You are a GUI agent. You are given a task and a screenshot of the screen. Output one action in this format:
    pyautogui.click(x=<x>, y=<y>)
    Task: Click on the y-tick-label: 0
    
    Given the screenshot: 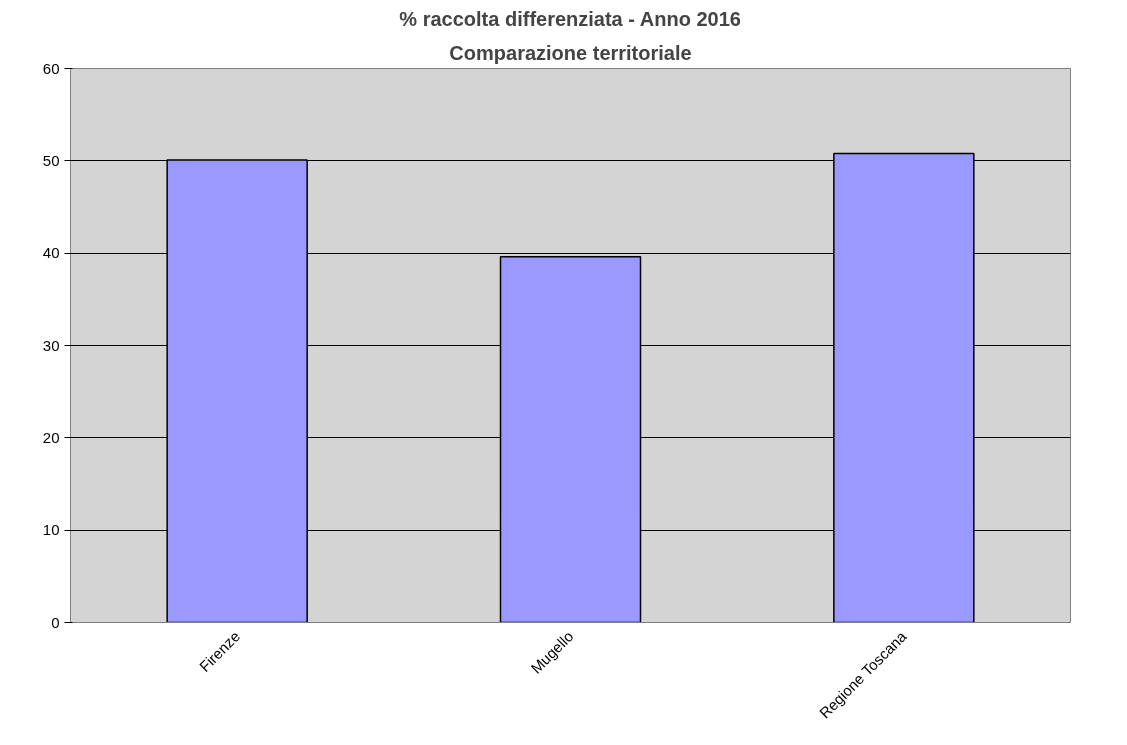 What is the action you would take?
    pyautogui.click(x=55, y=622)
    